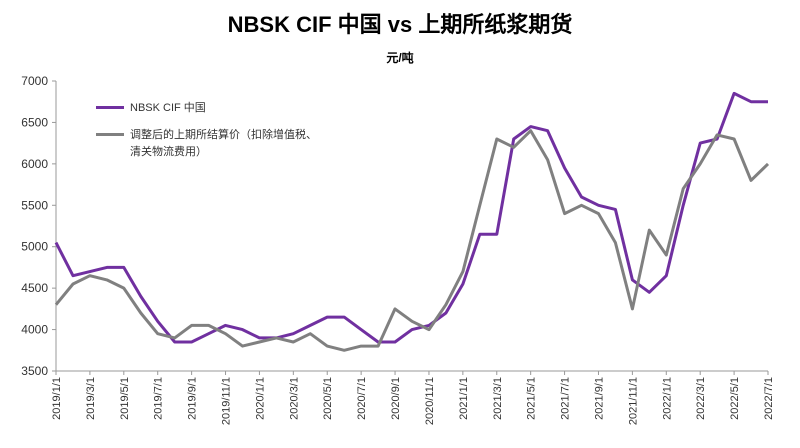 The height and width of the screenshot is (448, 800). I want to click on y-tick-label: 5500, so click(34, 205).